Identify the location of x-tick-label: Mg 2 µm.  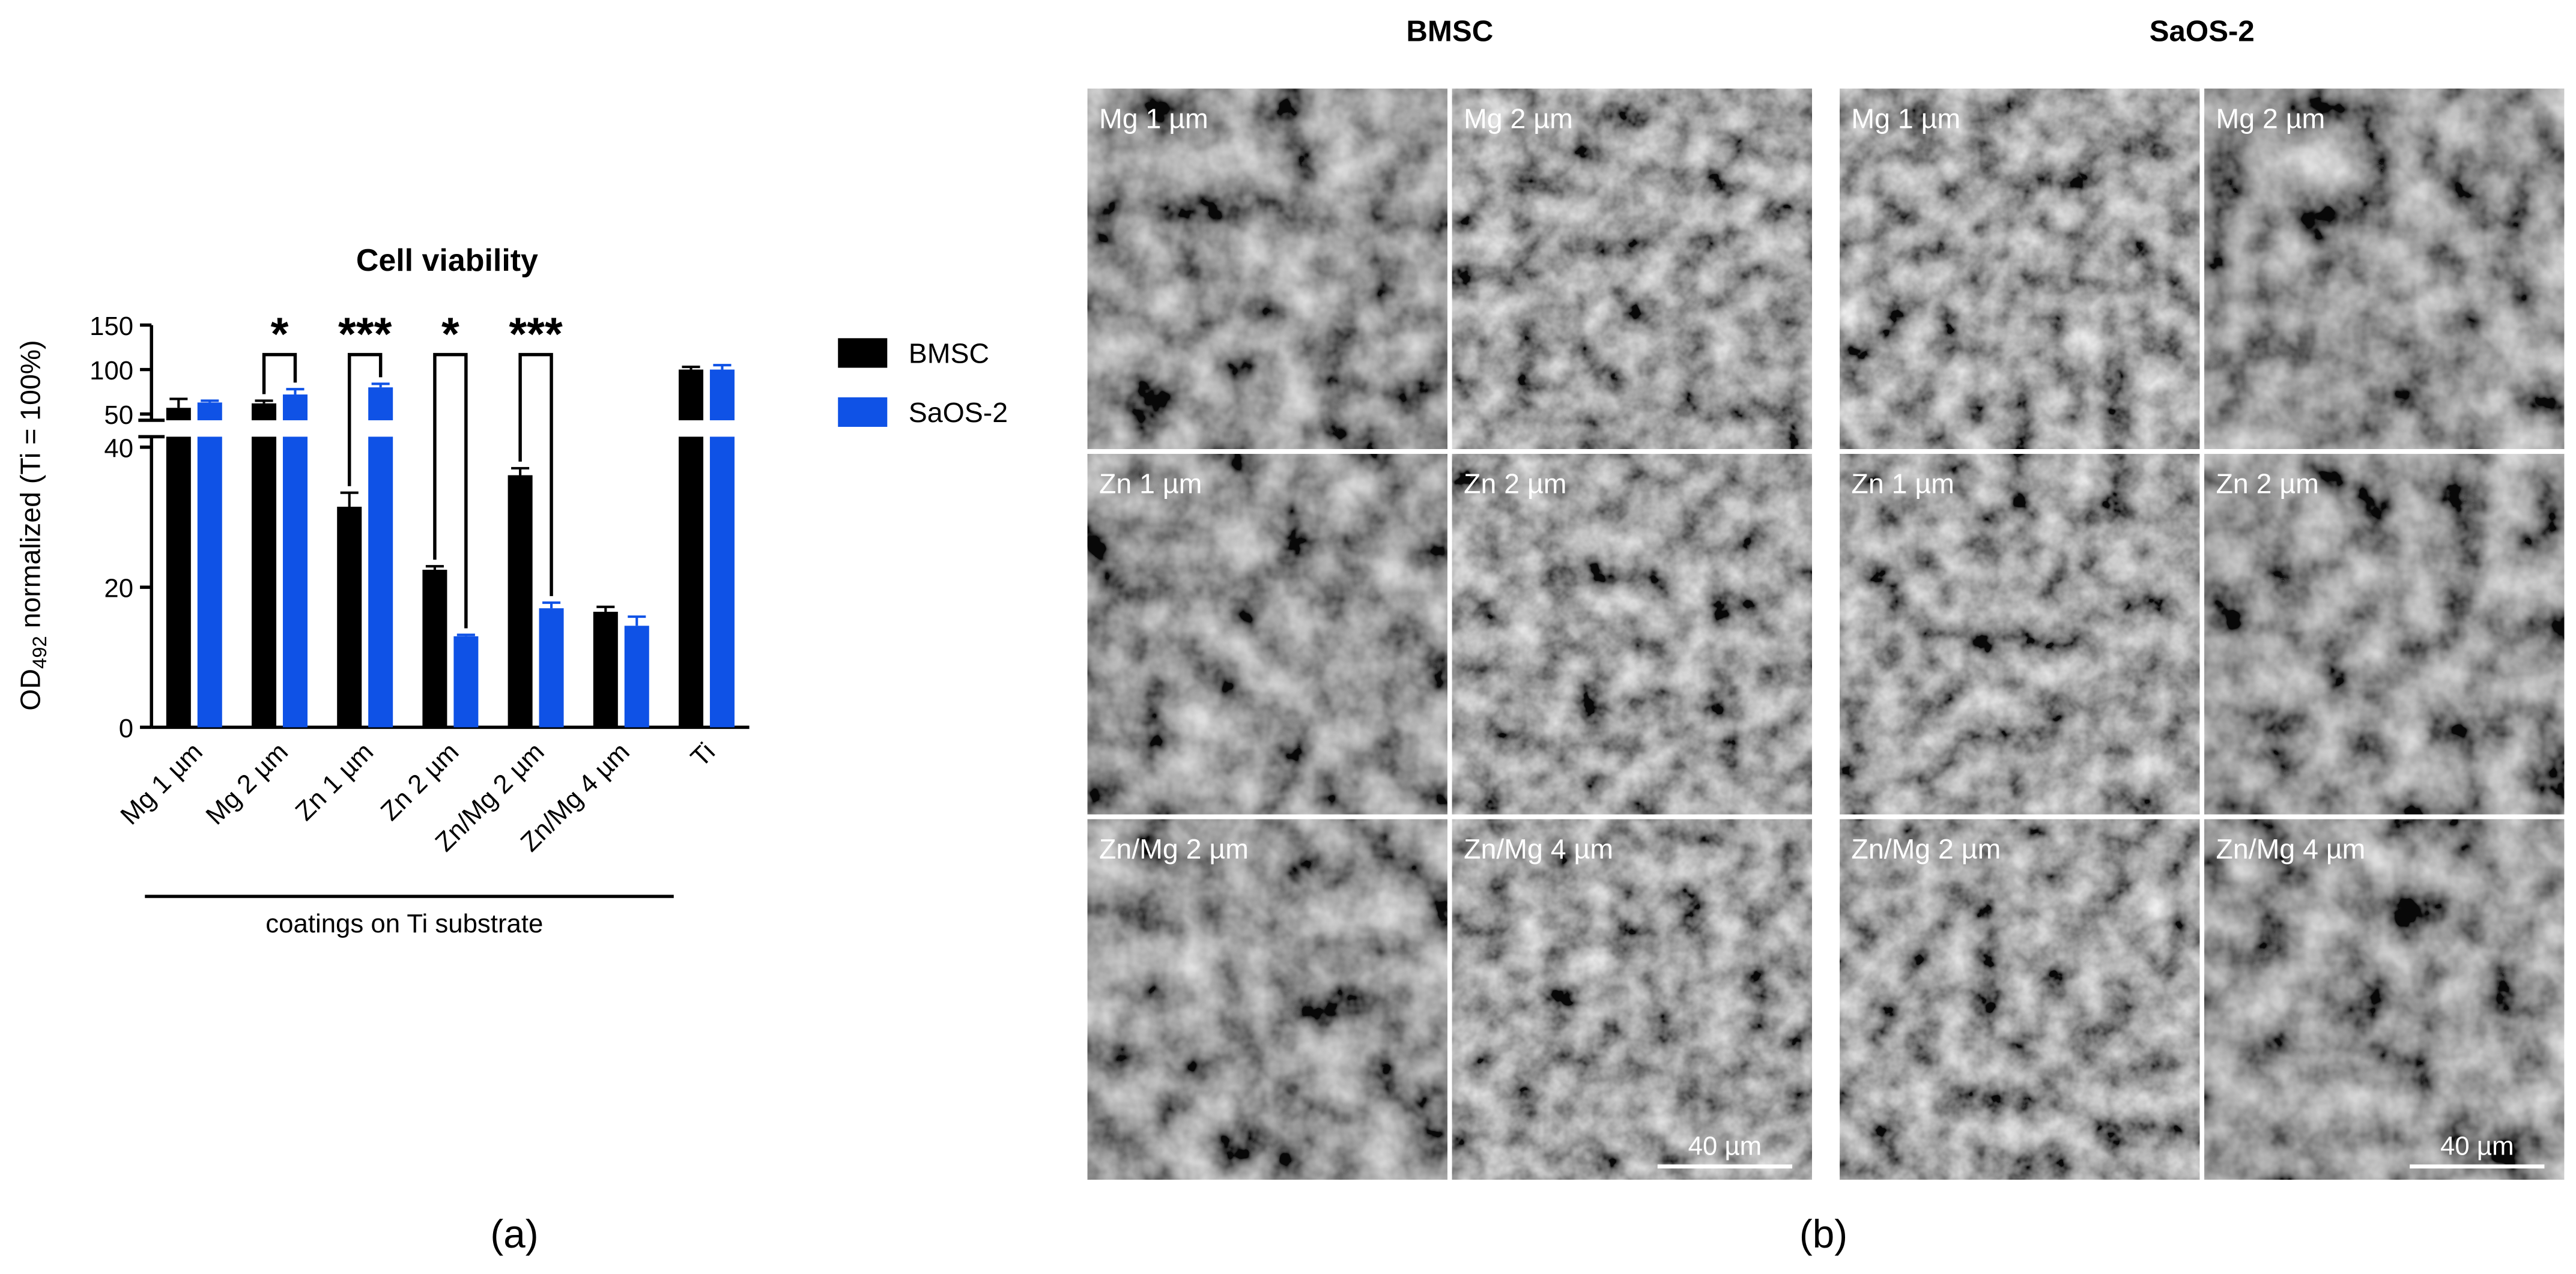
(247, 784).